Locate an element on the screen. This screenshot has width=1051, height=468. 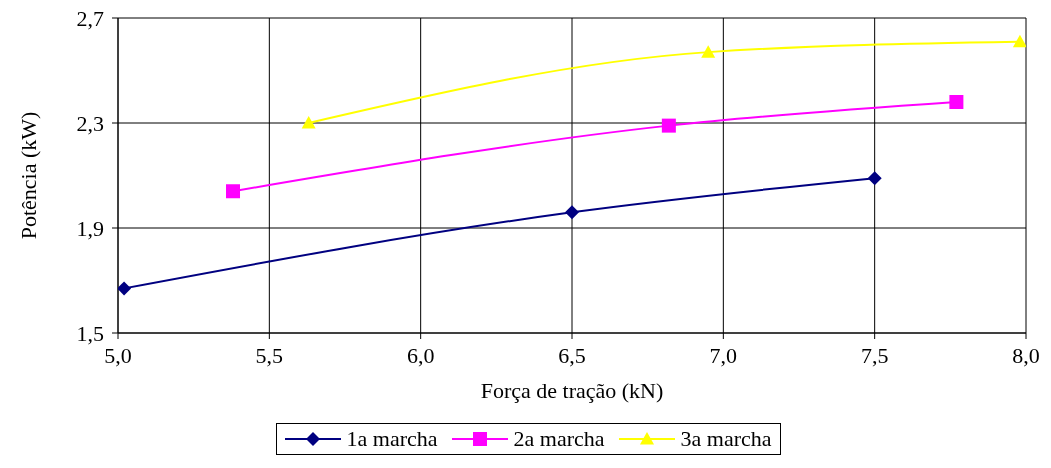
x-tick-label: 6,5 is located at coordinates (572, 355).